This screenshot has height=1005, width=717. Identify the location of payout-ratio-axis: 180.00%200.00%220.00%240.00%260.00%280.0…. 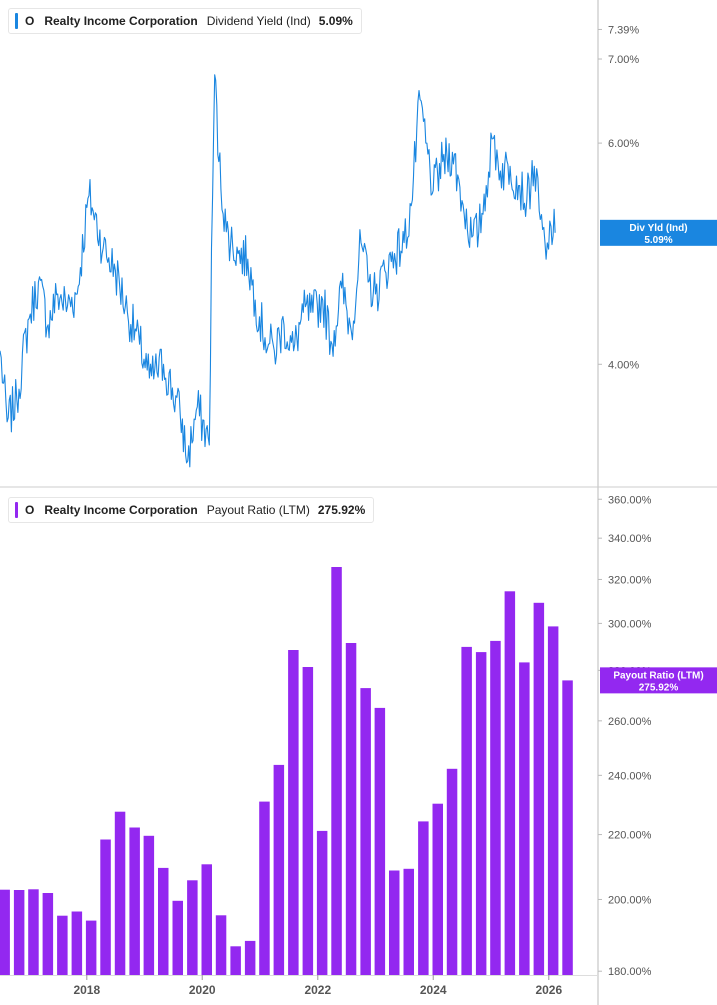
(625, 736).